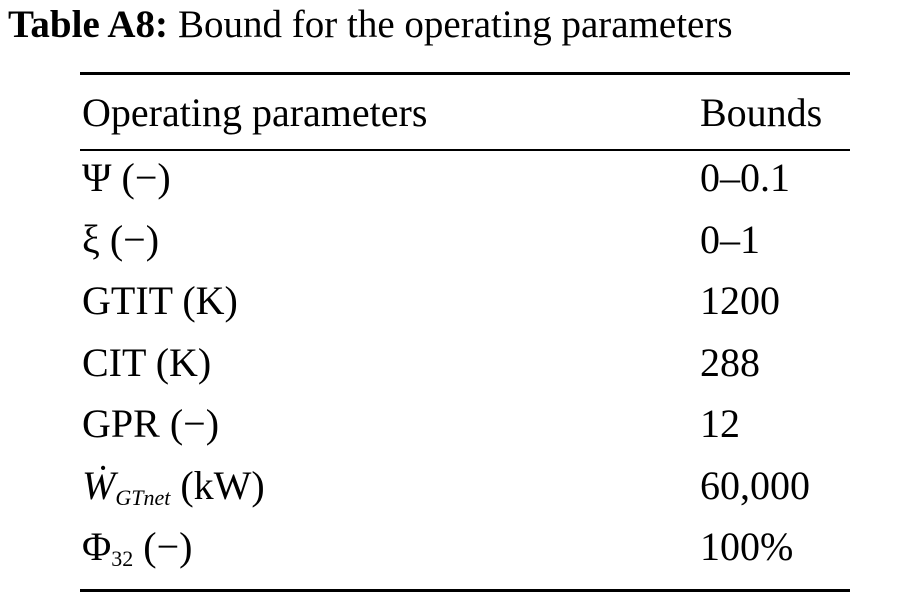 The image size is (917, 596). Describe the element at coordinates (173, 486) in the screenshot. I see `parameter-cell: ẆGTnet (kW)` at that location.